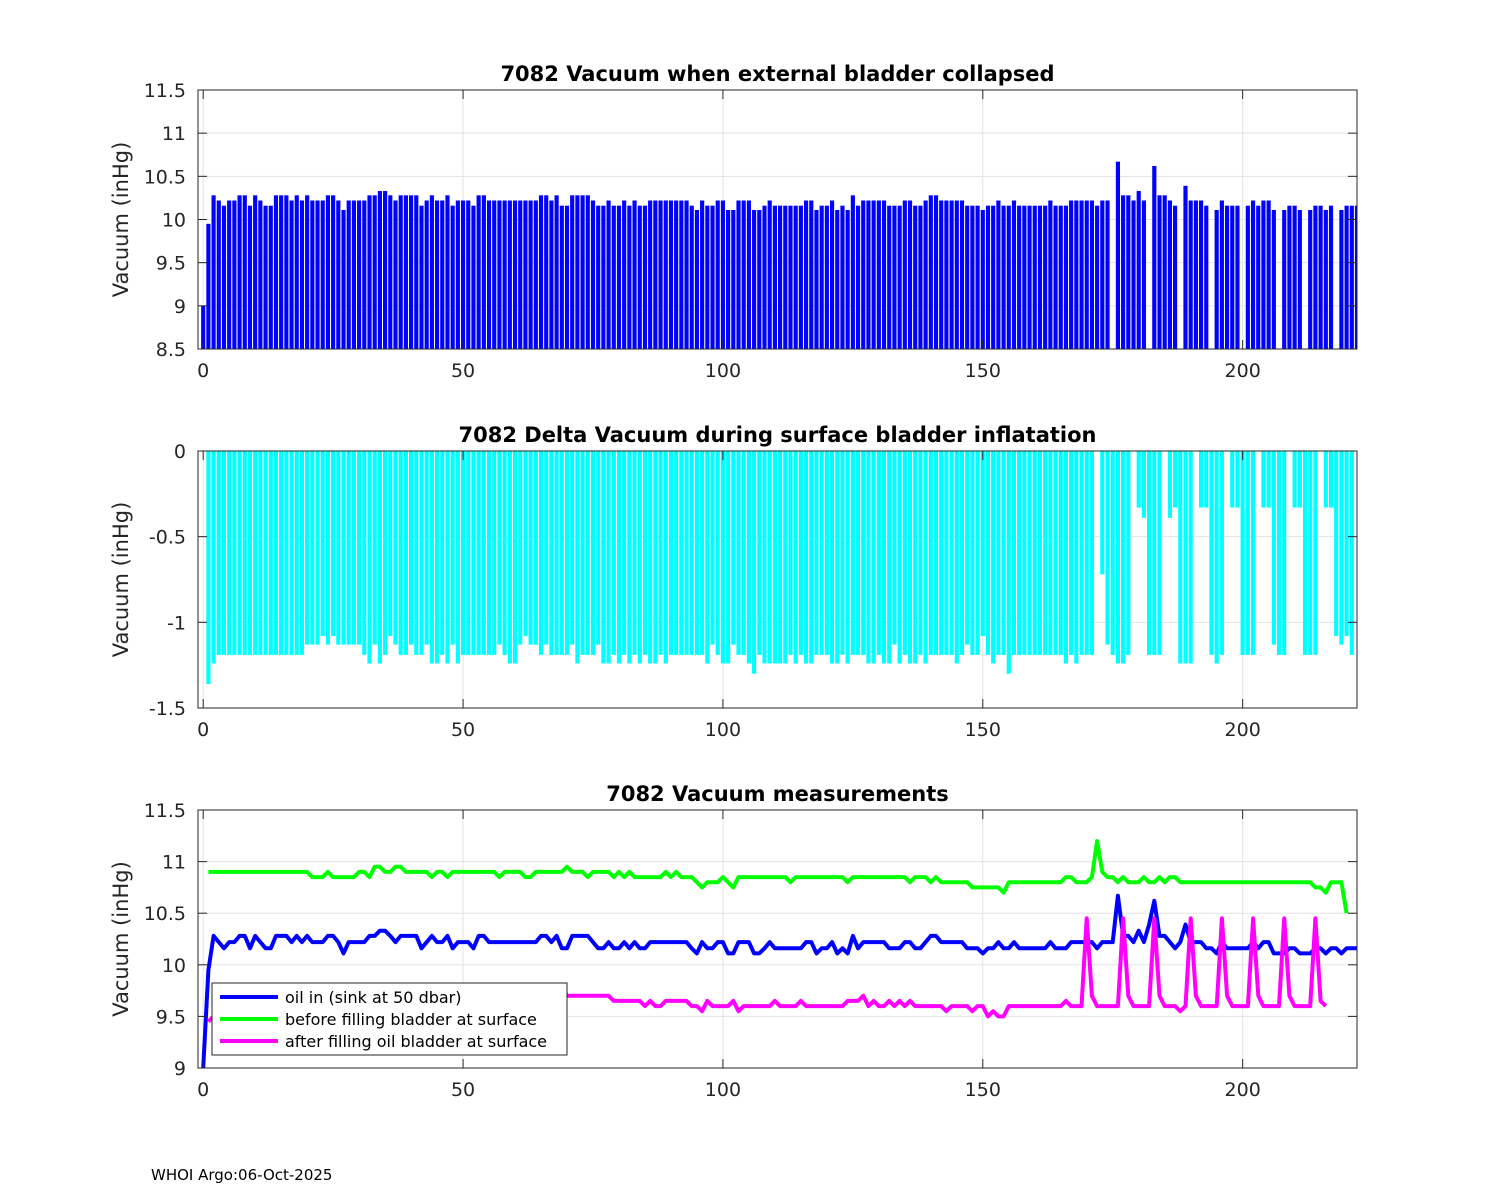 The height and width of the screenshot is (1200, 1500). I want to click on x-tick-label: 150, so click(983, 730).